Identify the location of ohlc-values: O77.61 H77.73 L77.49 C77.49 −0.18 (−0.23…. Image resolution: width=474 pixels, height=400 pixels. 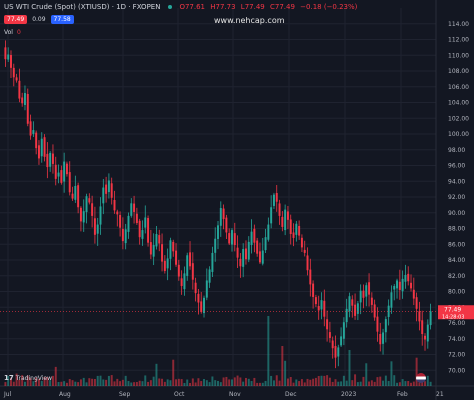
(269, 7).